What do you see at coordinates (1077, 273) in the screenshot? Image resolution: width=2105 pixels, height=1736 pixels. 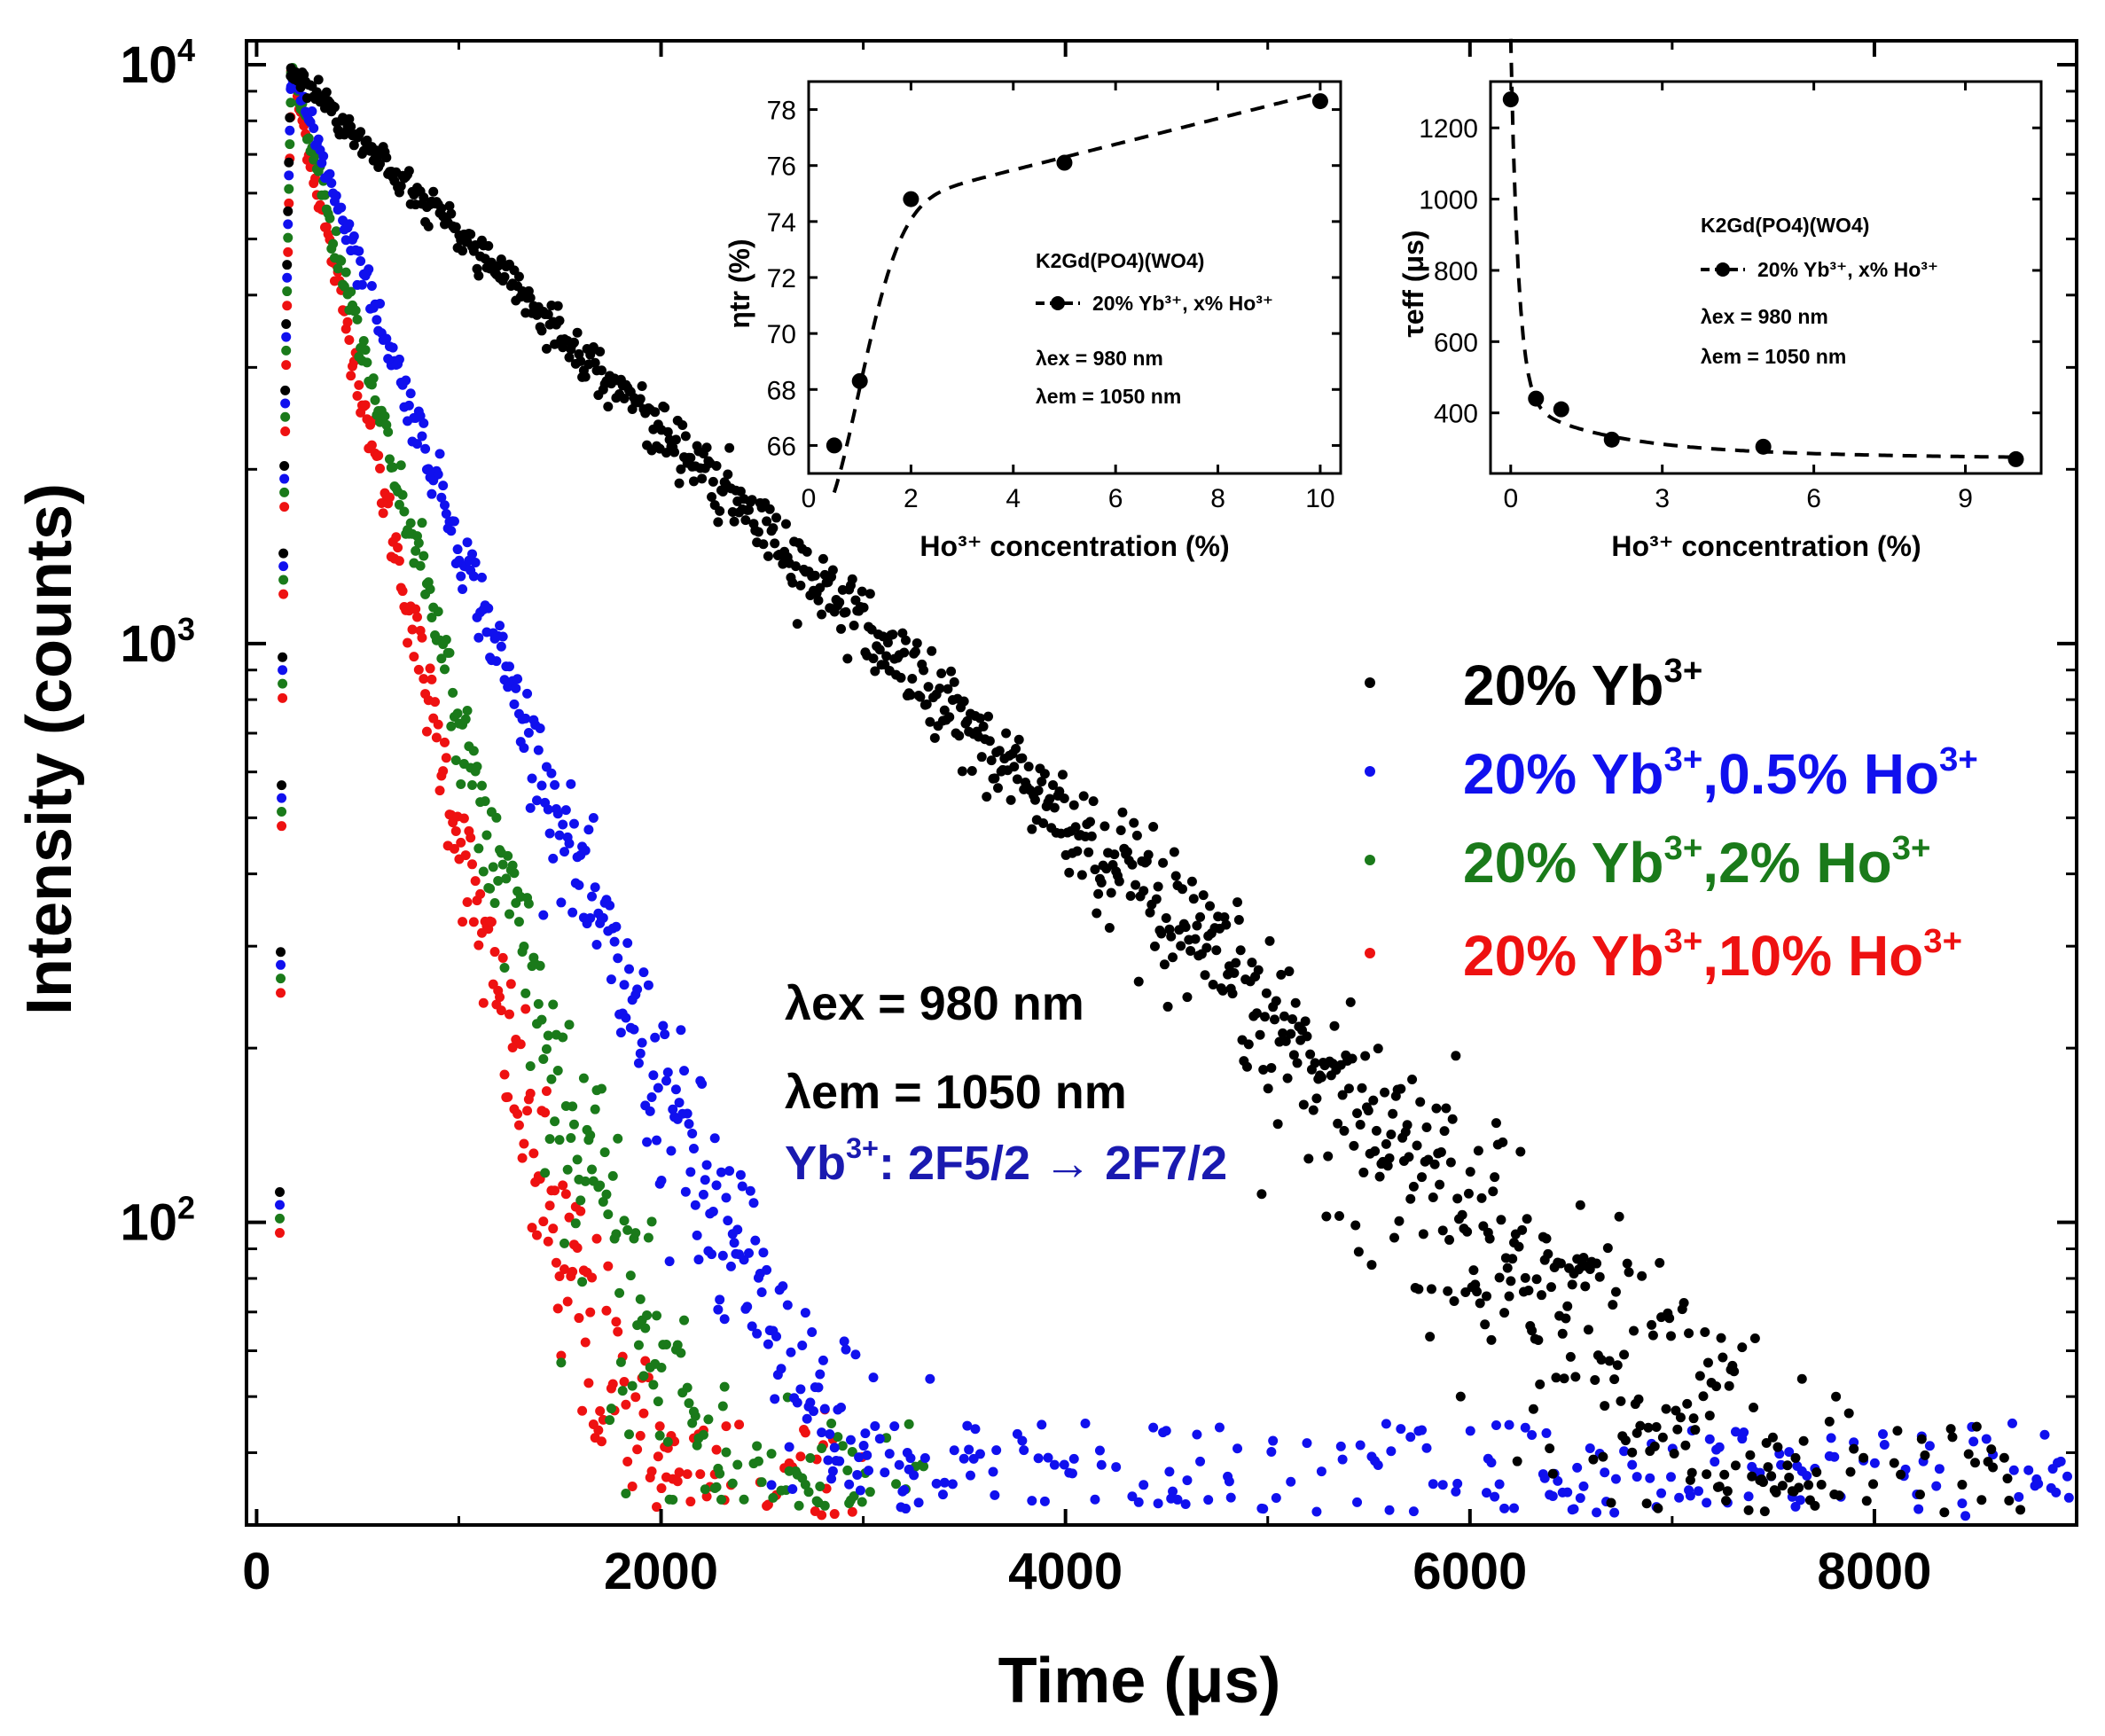 I see `inset1-data-points` at bounding box center [1077, 273].